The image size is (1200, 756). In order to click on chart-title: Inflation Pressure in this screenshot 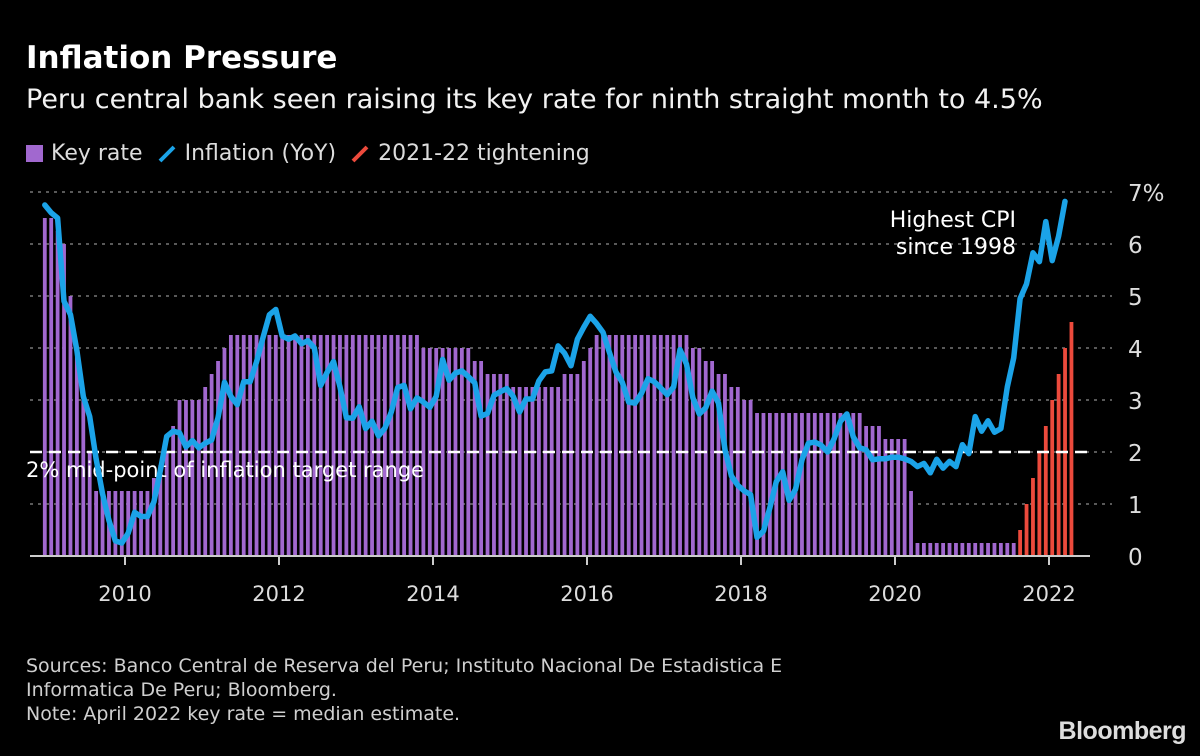, I will do `click(182, 58)`.